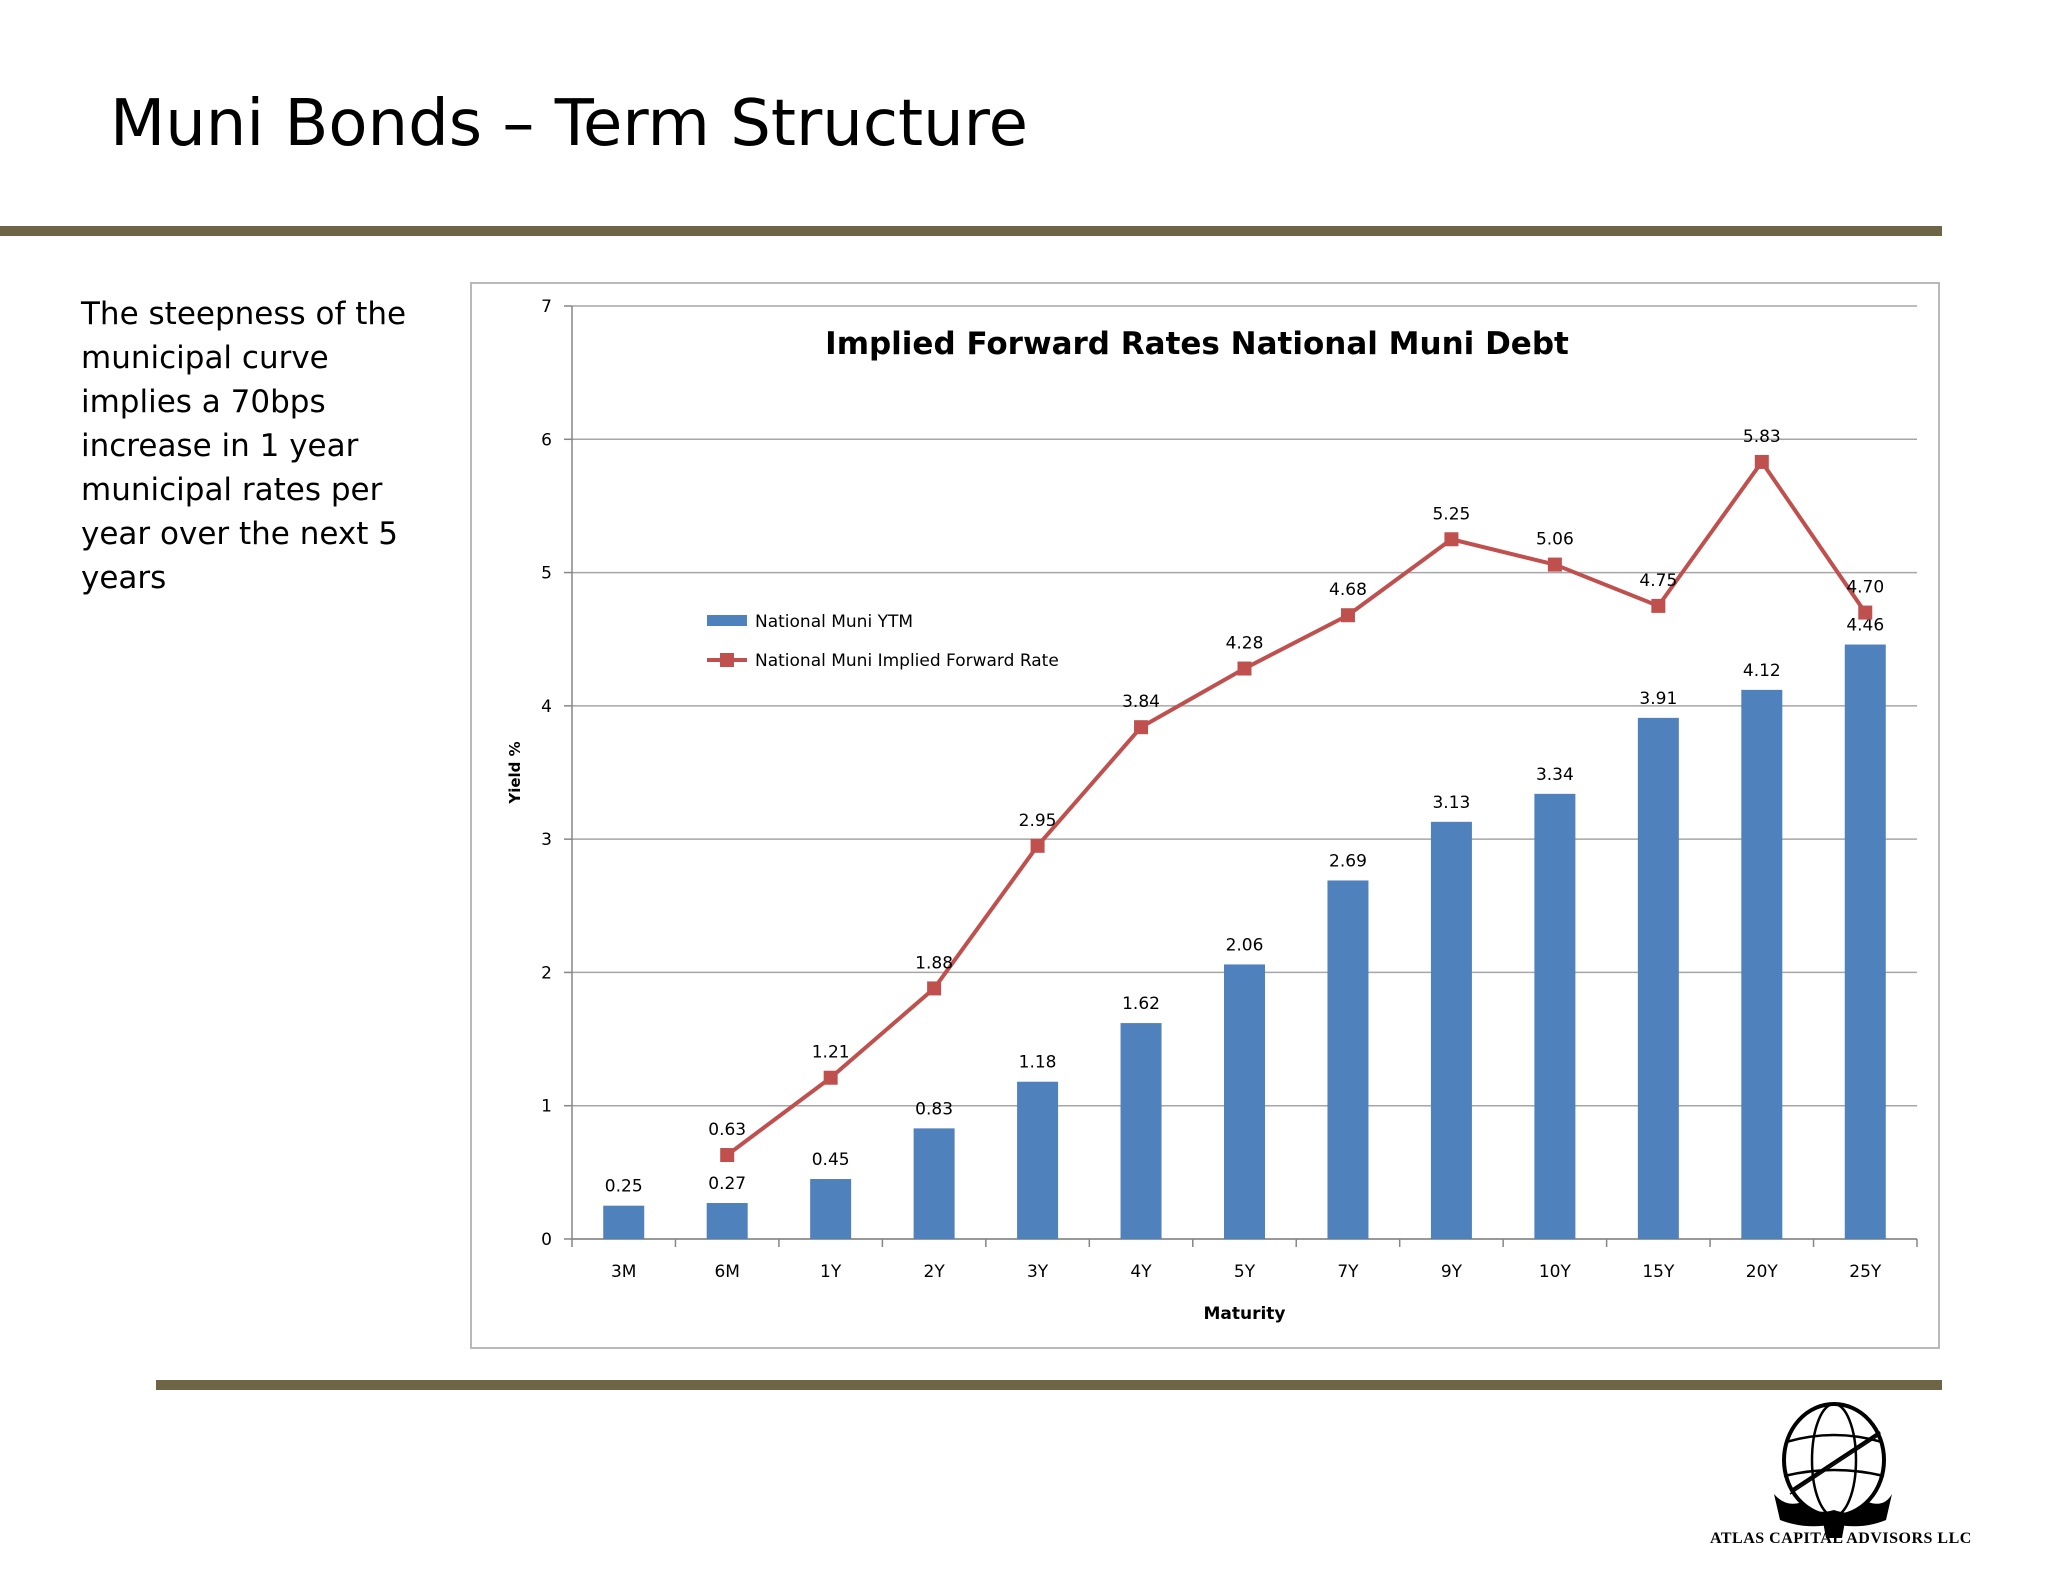 This screenshot has height=1582, width=2048. Describe the element at coordinates (1141, 702) in the screenshot. I see `line-data-label: 3.84` at that location.